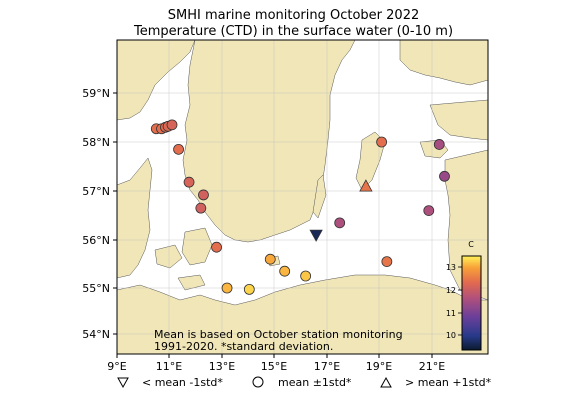 This screenshot has width=587, height=405. What do you see at coordinates (319, 196) in the screenshot?
I see `land-oland` at bounding box center [319, 196].